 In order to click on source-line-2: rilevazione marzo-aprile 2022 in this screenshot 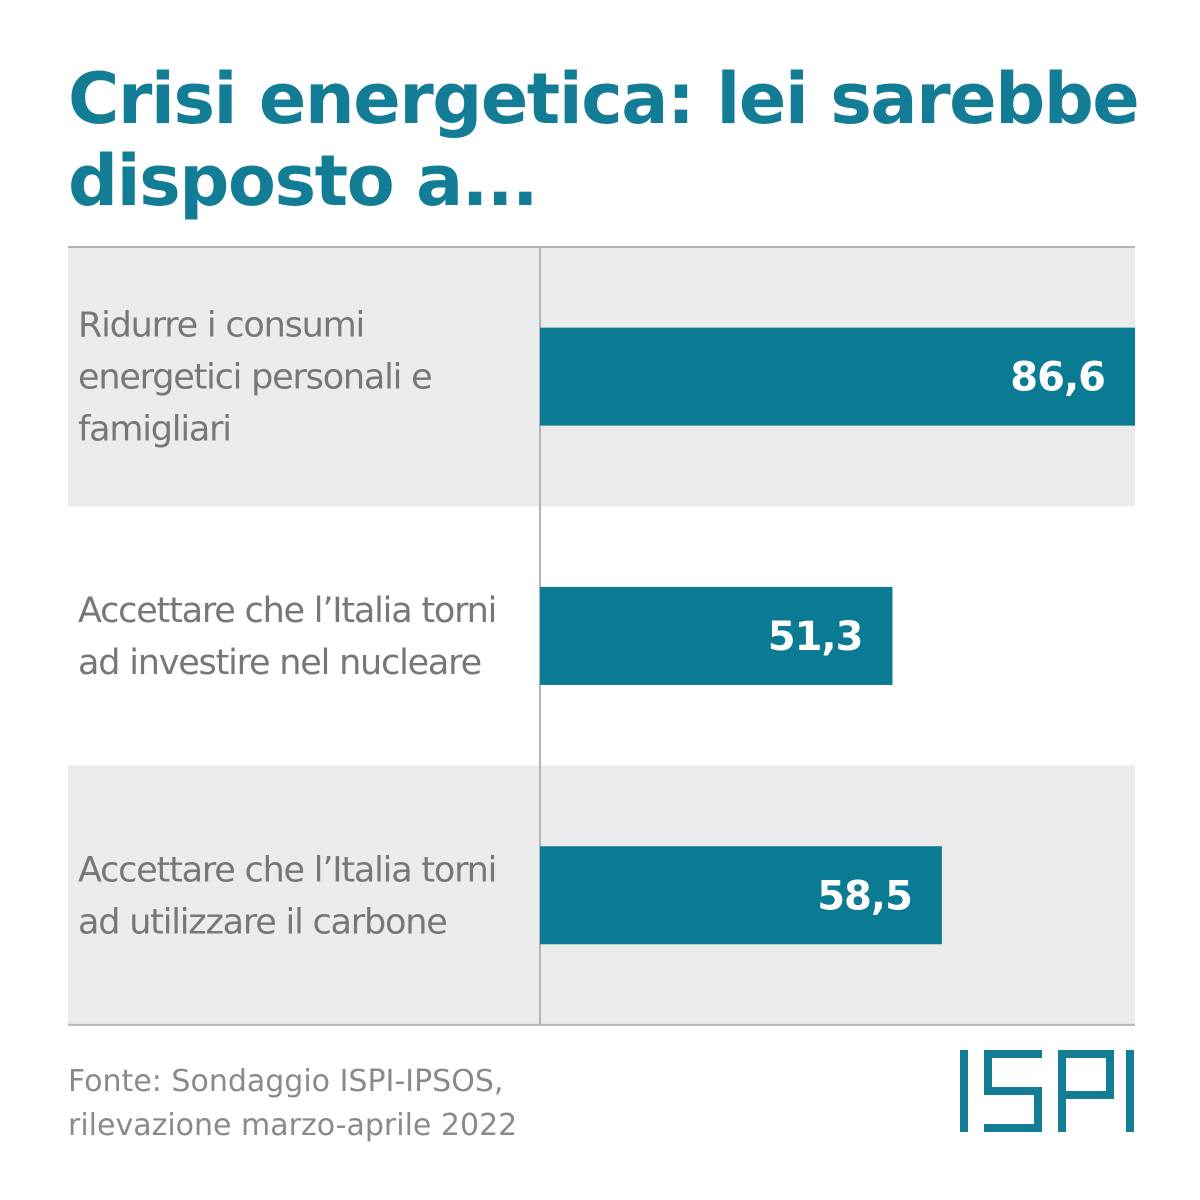, I will do `click(293, 1125)`.